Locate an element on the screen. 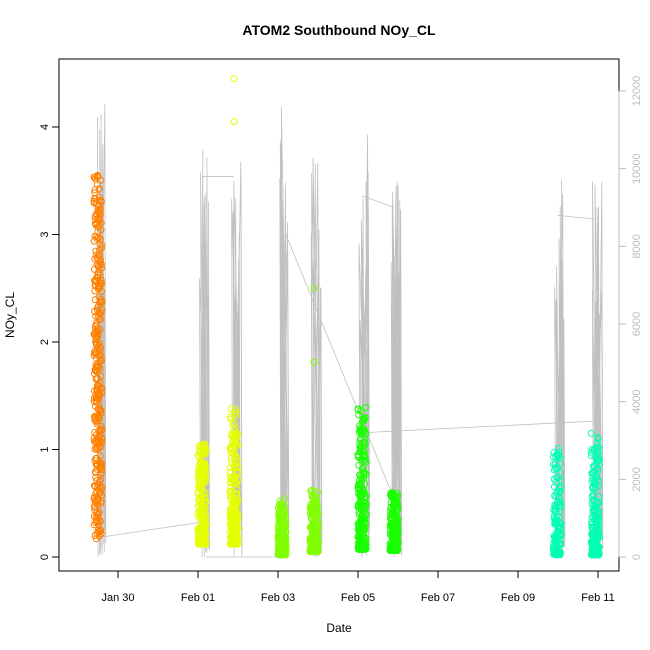 The width and height of the screenshot is (650, 650). y-tick-label: 3 is located at coordinates (45, 234).